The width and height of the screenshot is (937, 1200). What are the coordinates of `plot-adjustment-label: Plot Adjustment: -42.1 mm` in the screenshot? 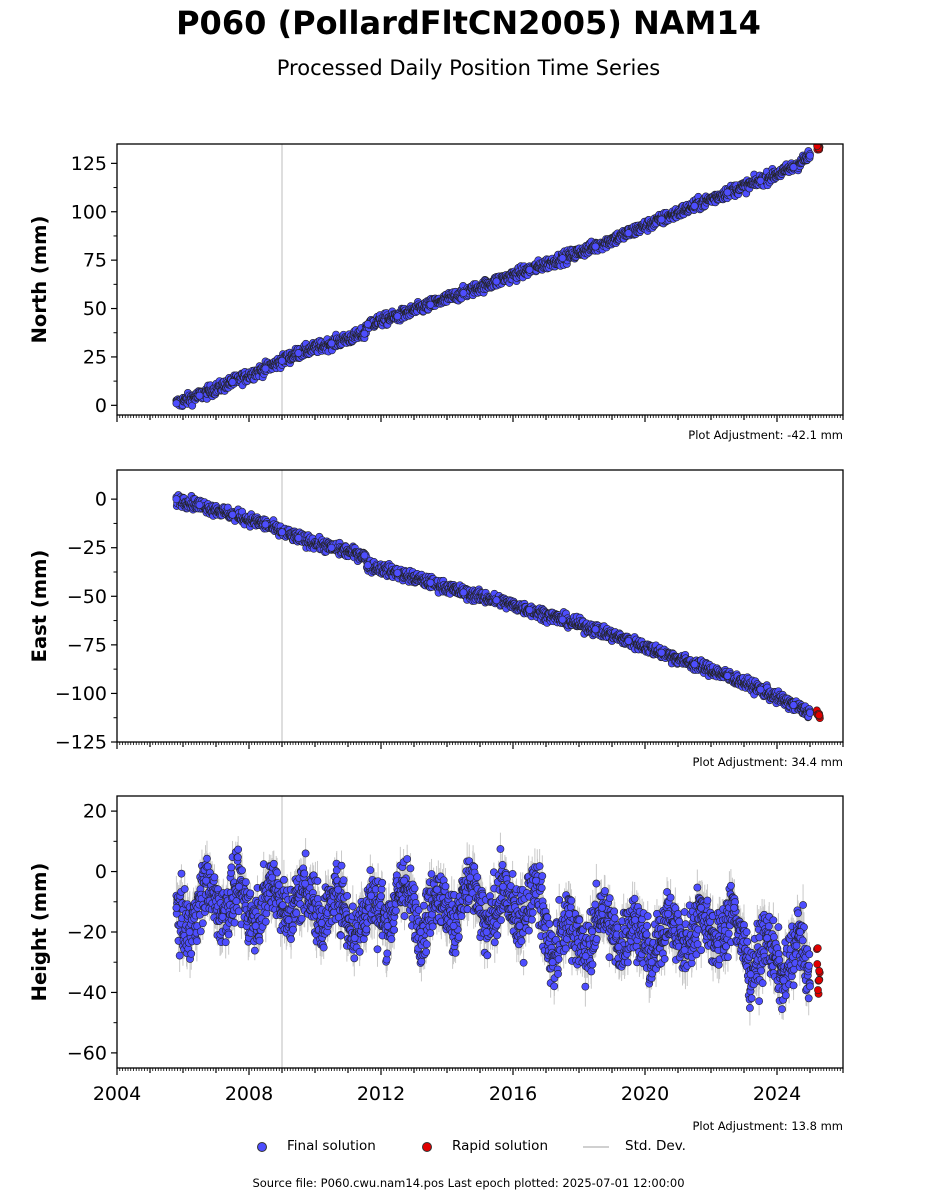 It's located at (765, 435).